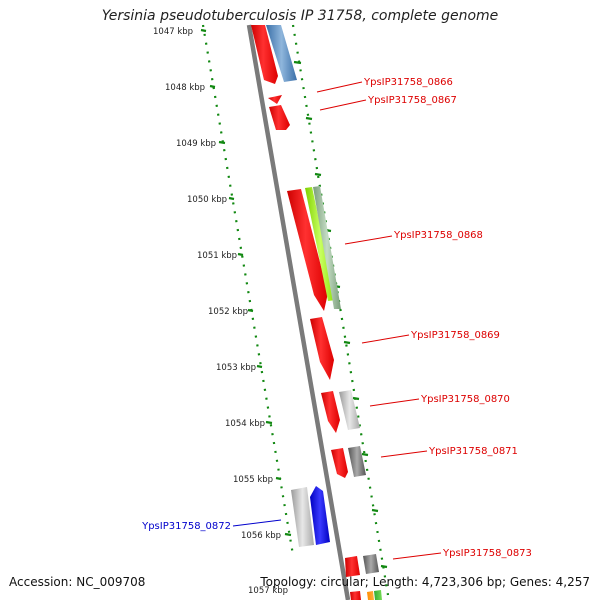 Image resolution: width=600 pixels, height=600 pixels. Describe the element at coordinates (196, 144) in the screenshot. I see `kbp-label: 1049 kbp` at that location.